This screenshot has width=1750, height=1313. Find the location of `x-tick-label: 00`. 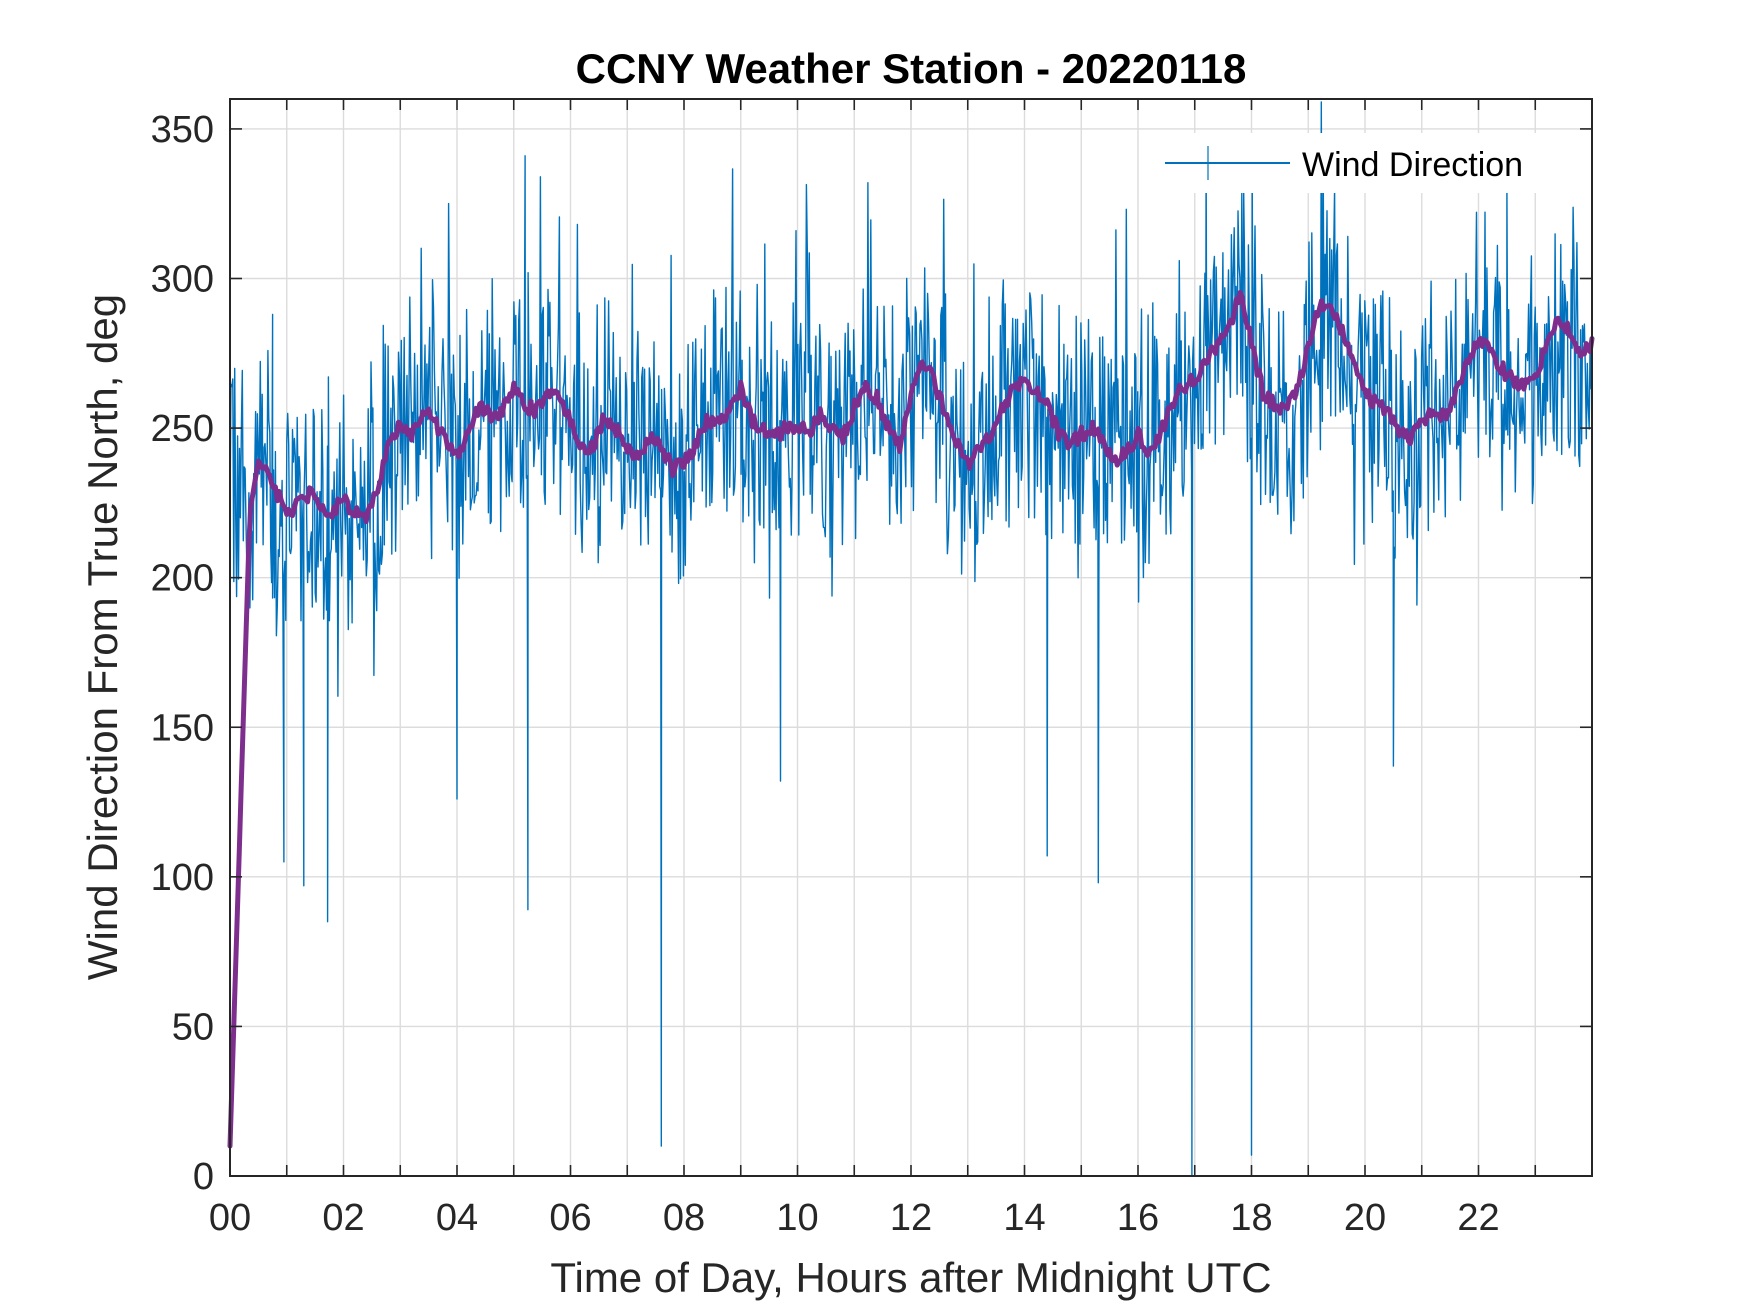

x-tick-label: 00 is located at coordinates (230, 1218).